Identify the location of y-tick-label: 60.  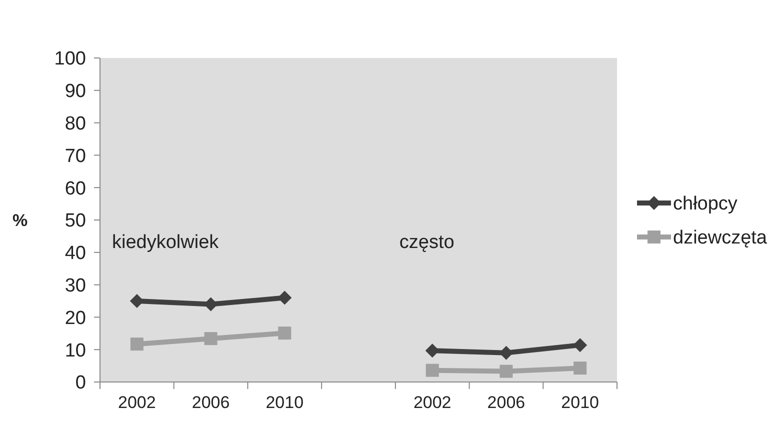
(75, 189).